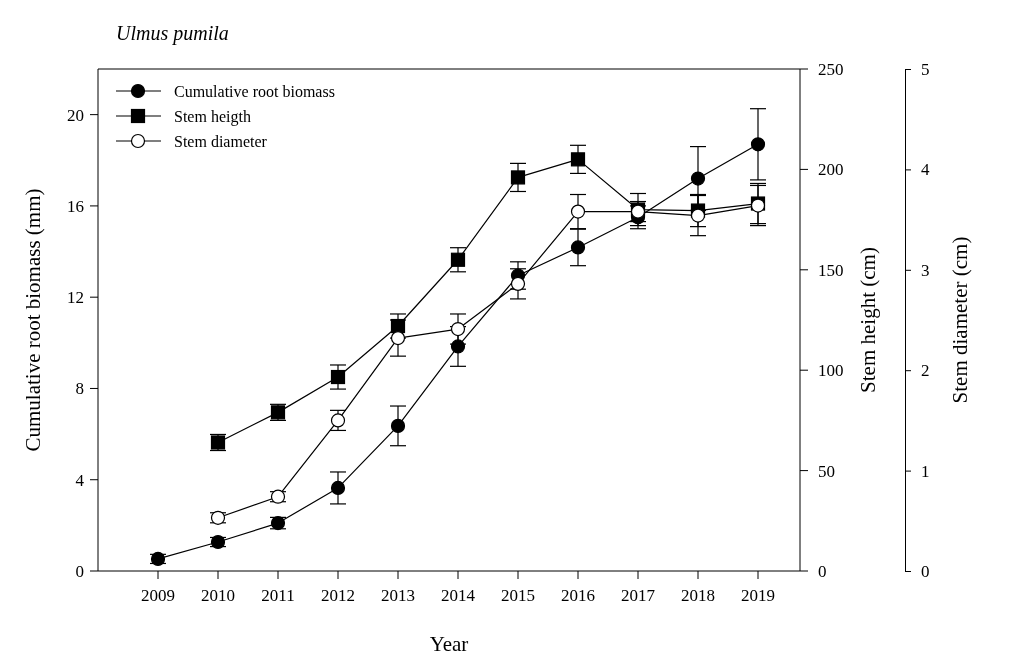  I want to click on y2-tick-label: 0, so click(822, 571).